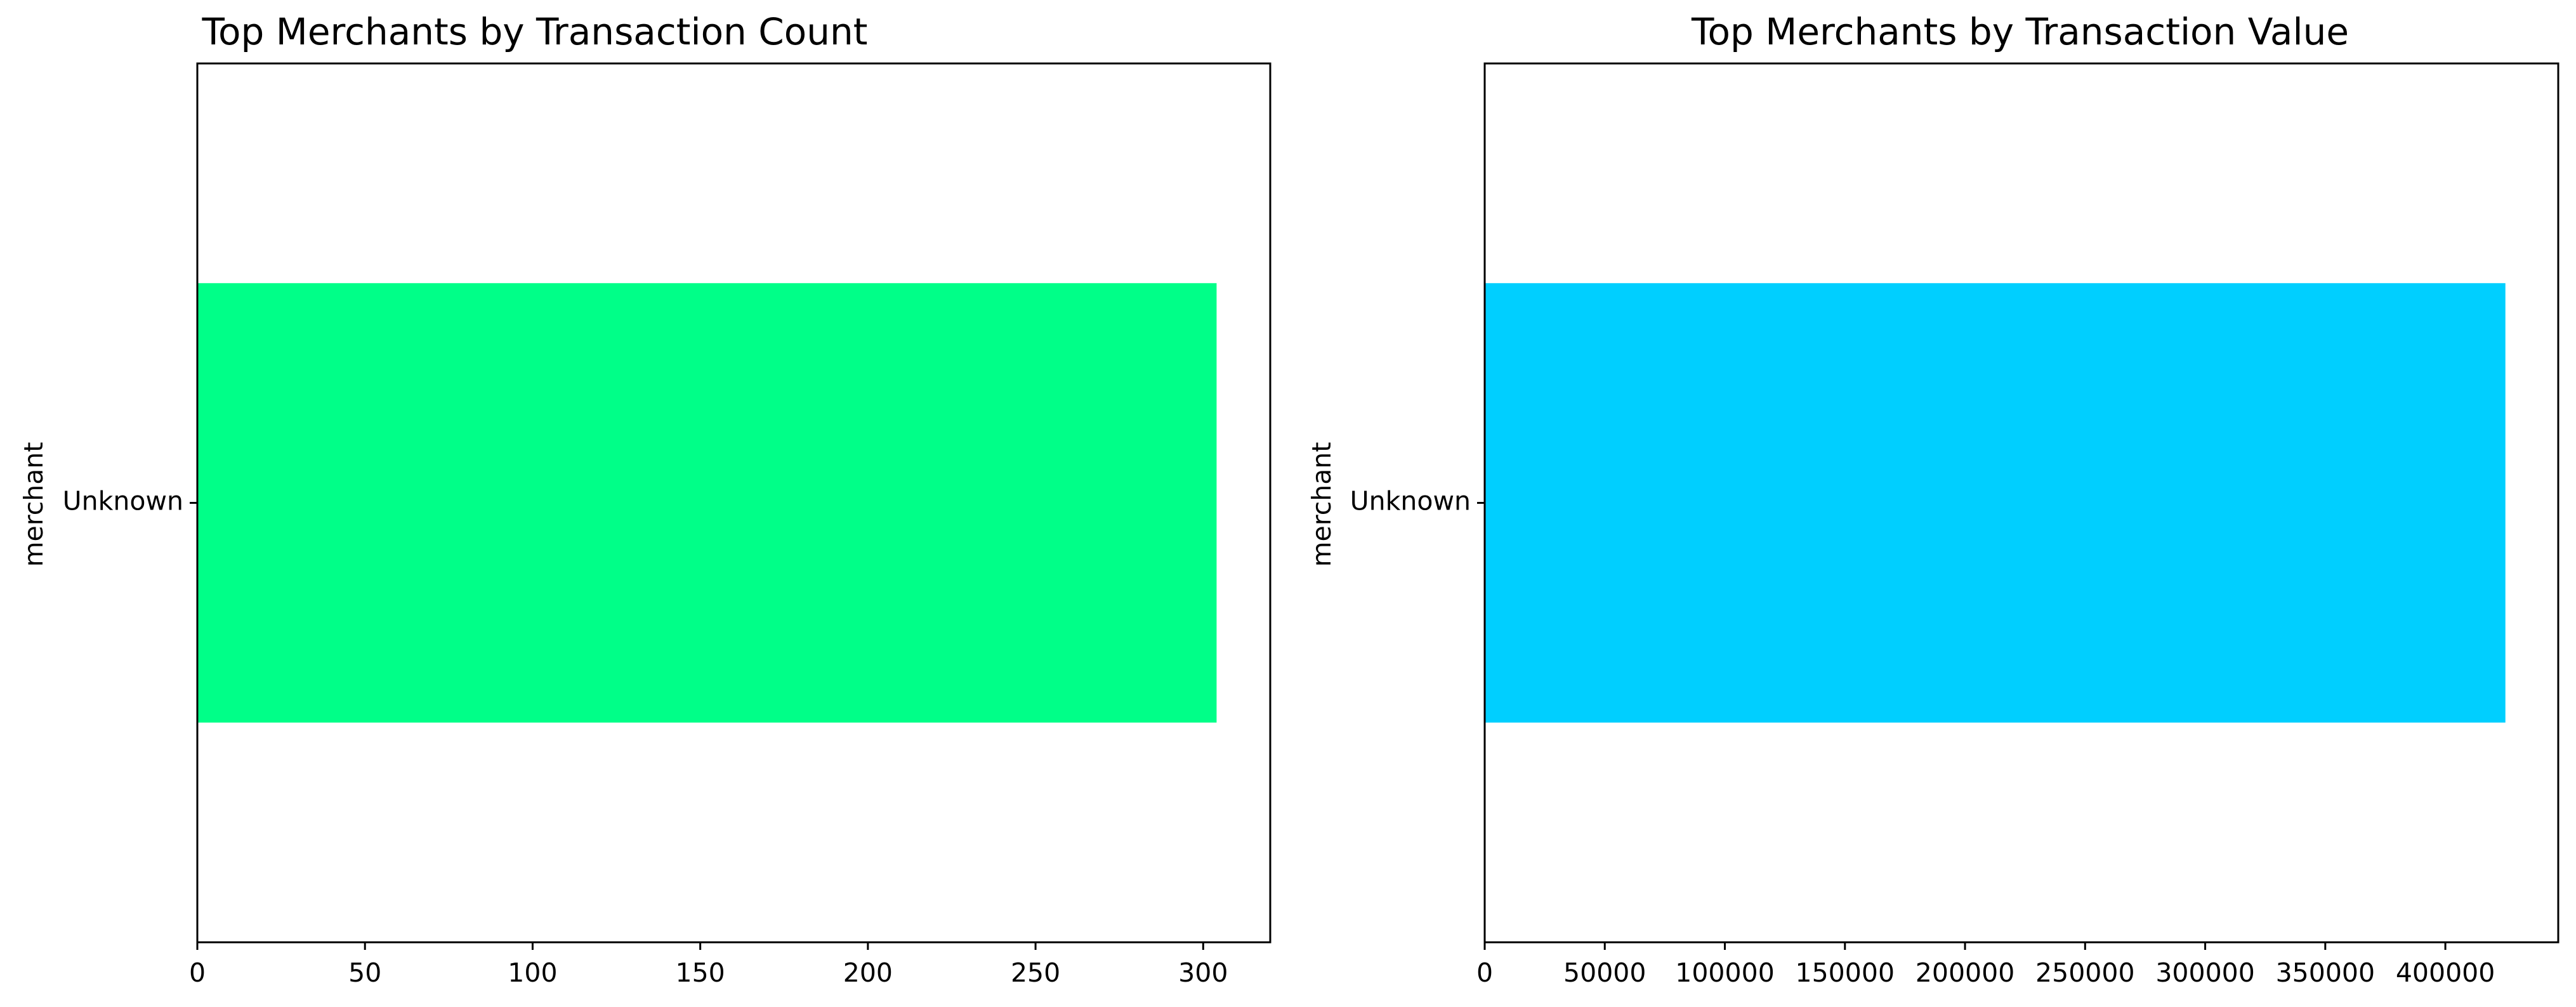  What do you see at coordinates (1604, 973) in the screenshot?
I see `x-tick-label: 50000` at bounding box center [1604, 973].